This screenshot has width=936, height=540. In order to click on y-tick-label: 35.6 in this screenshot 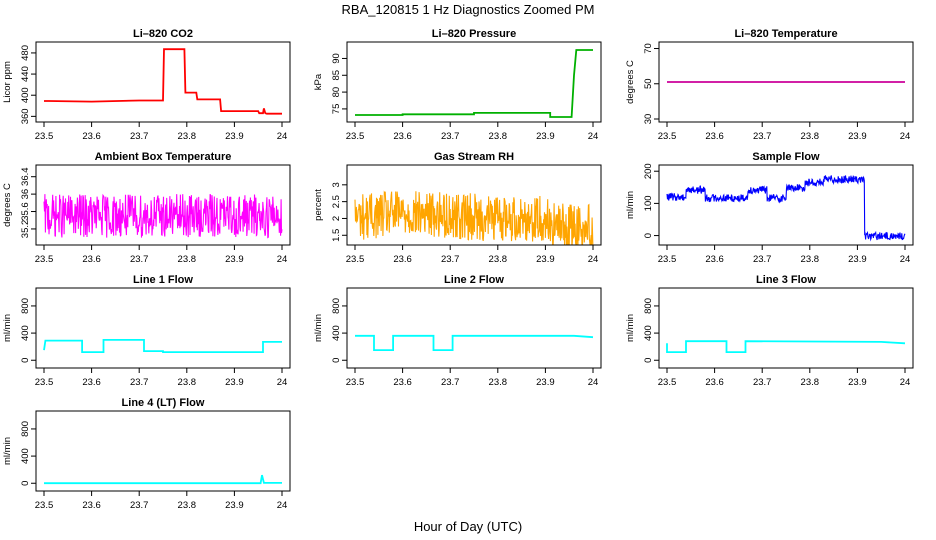, I will do `click(25, 211)`.